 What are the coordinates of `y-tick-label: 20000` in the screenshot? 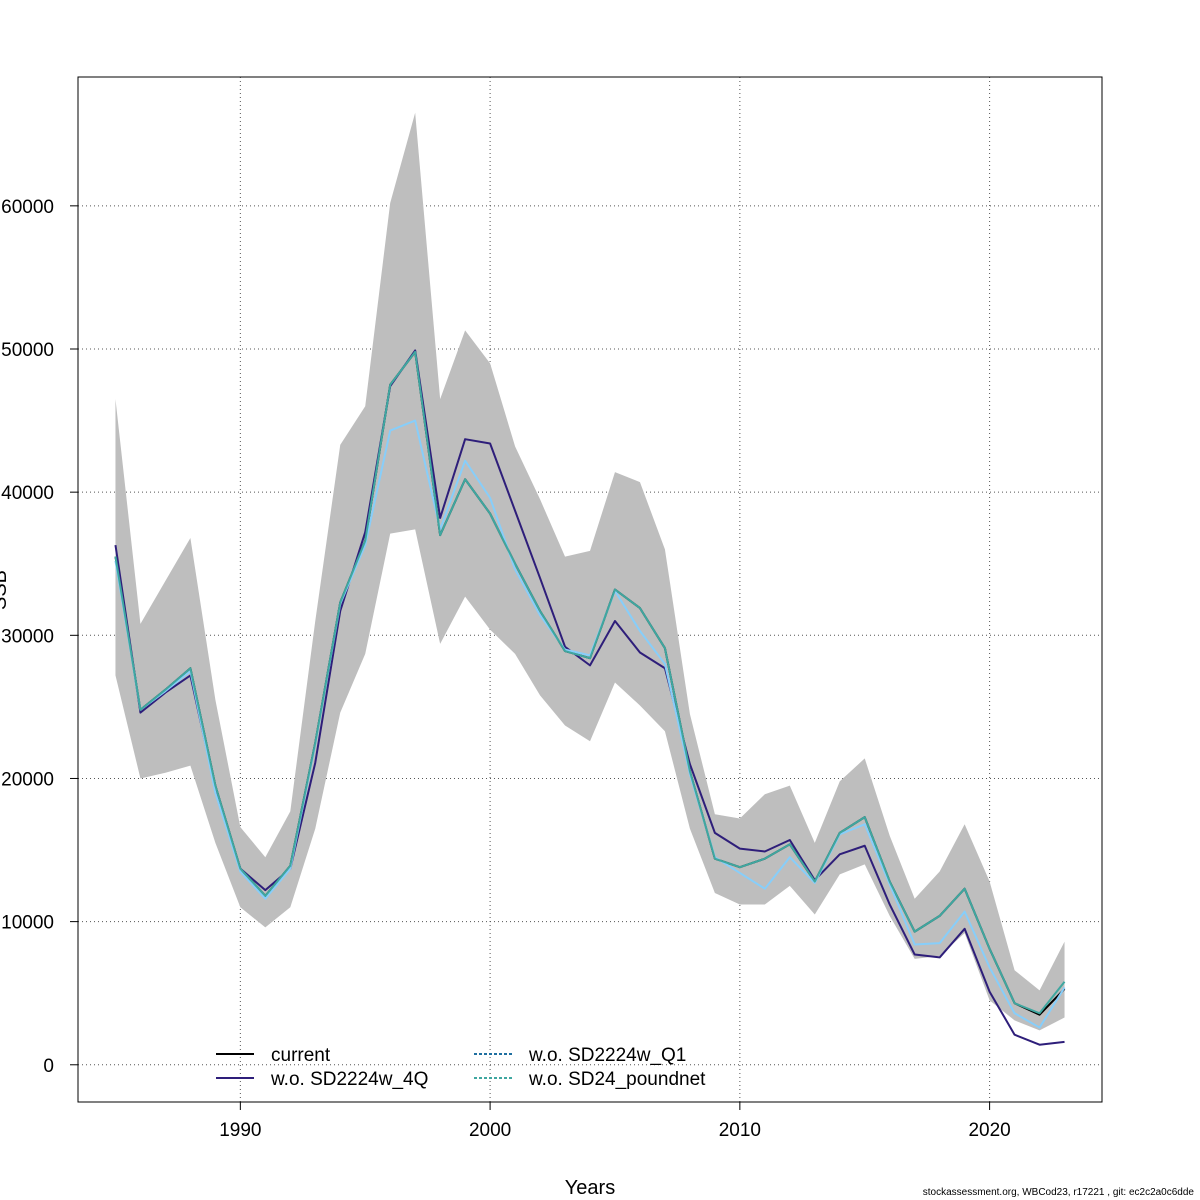 It's located at (27, 779).